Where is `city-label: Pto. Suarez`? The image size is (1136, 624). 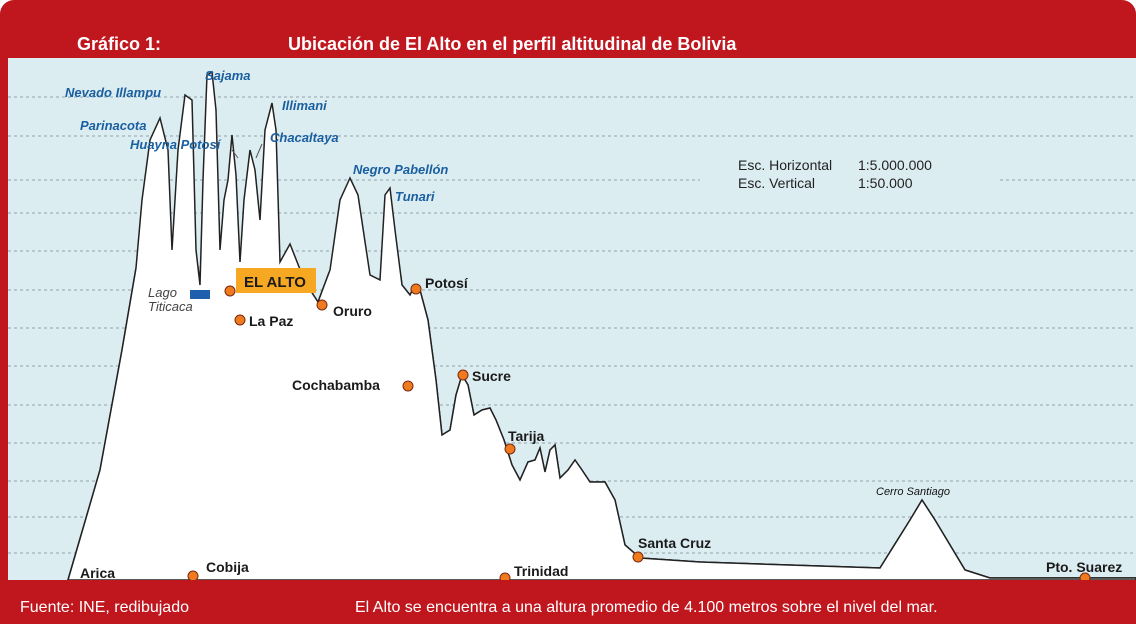 city-label: Pto. Suarez is located at coordinates (1084, 567).